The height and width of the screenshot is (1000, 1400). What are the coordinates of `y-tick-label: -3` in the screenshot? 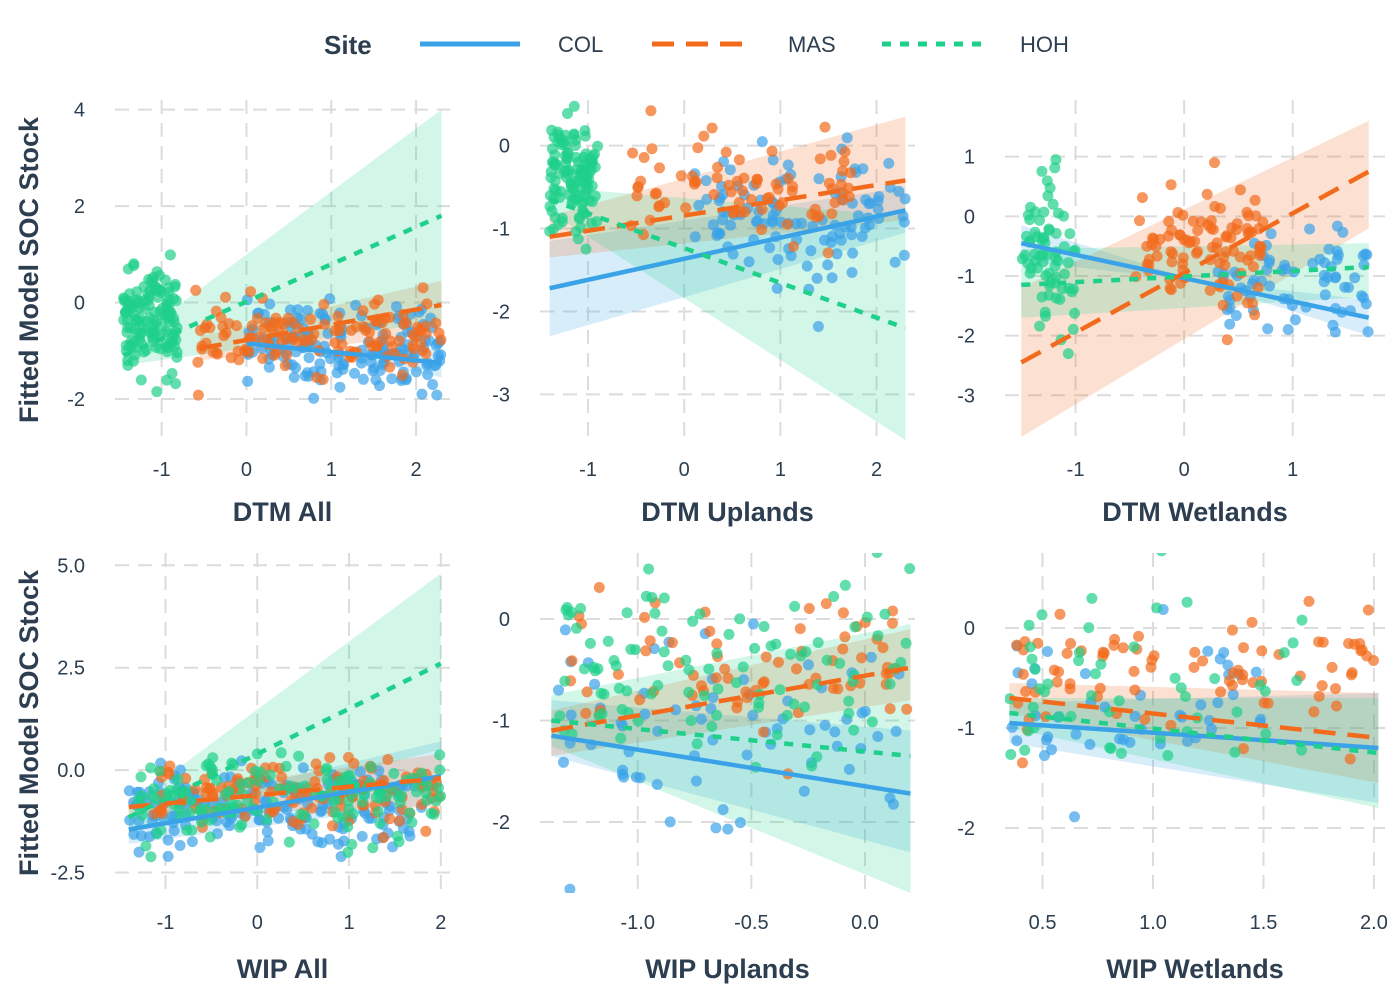 It's located at (966, 396).